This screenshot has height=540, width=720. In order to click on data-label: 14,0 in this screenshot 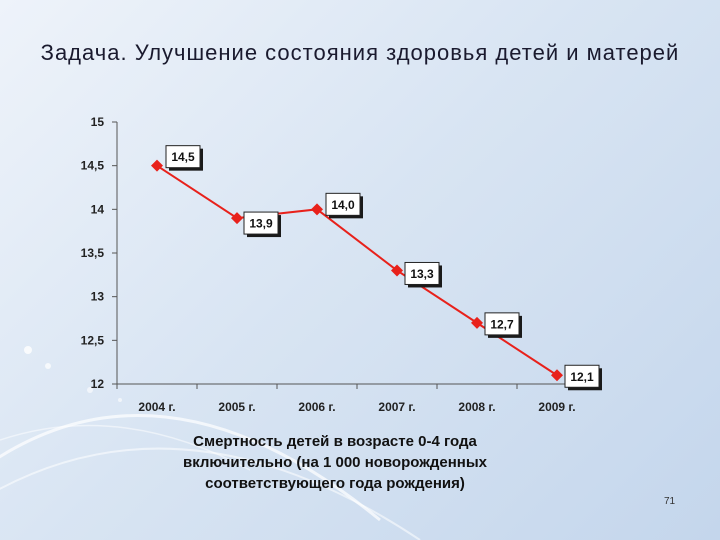, I will do `click(343, 205)`.